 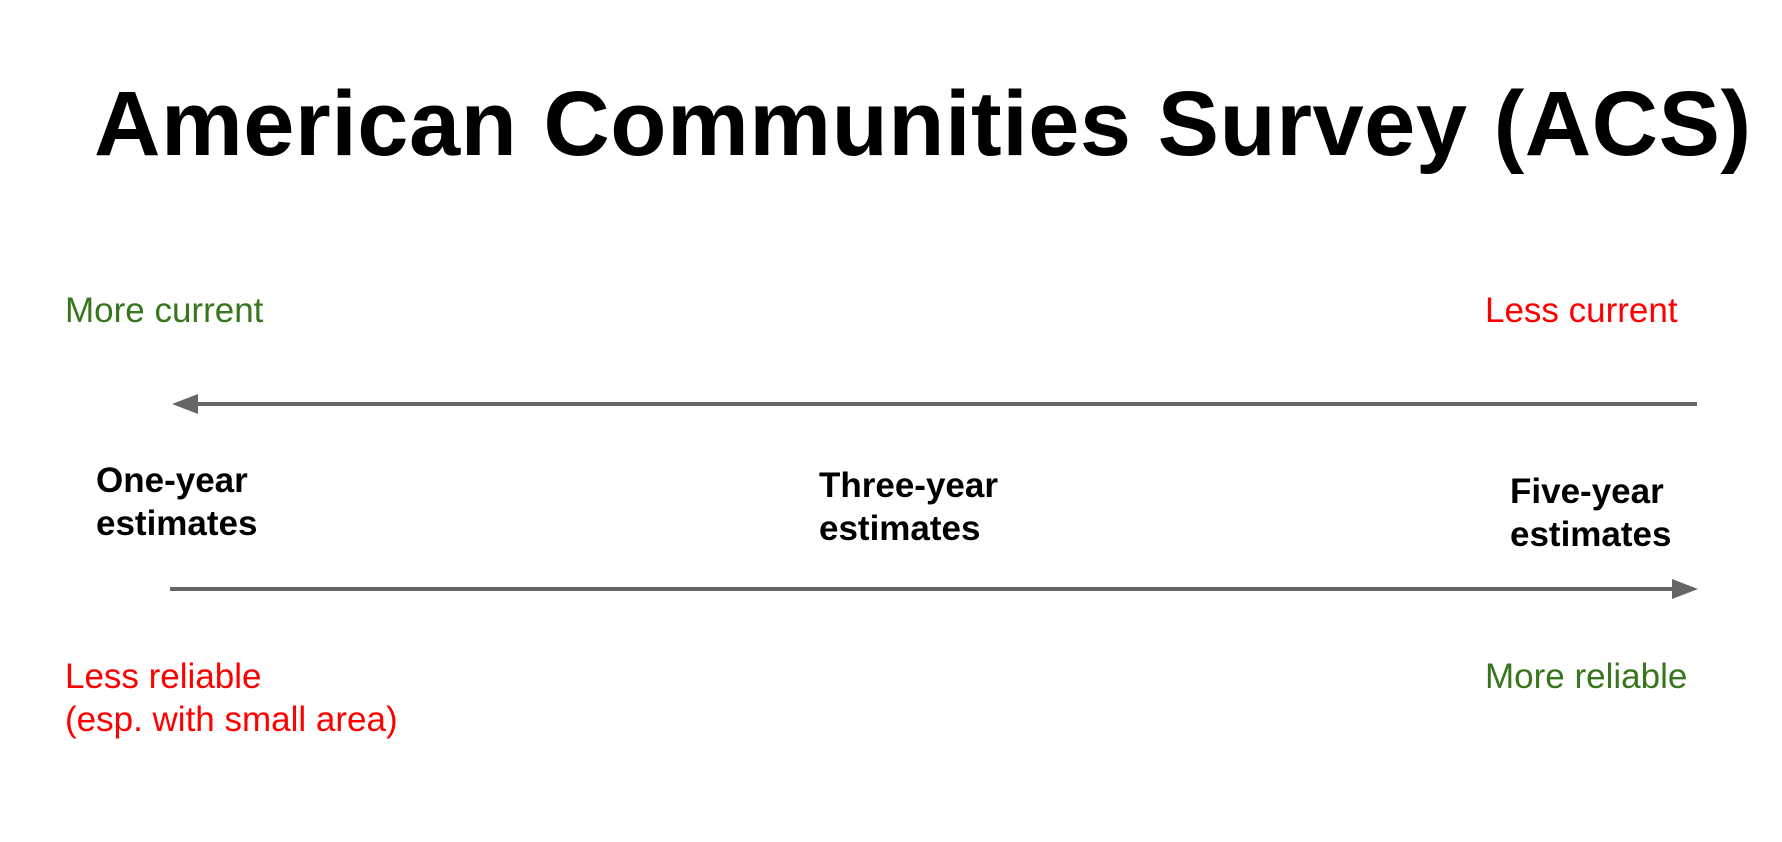 I want to click on five-year-estimates-label: Five-year estimates, so click(x=1590, y=513).